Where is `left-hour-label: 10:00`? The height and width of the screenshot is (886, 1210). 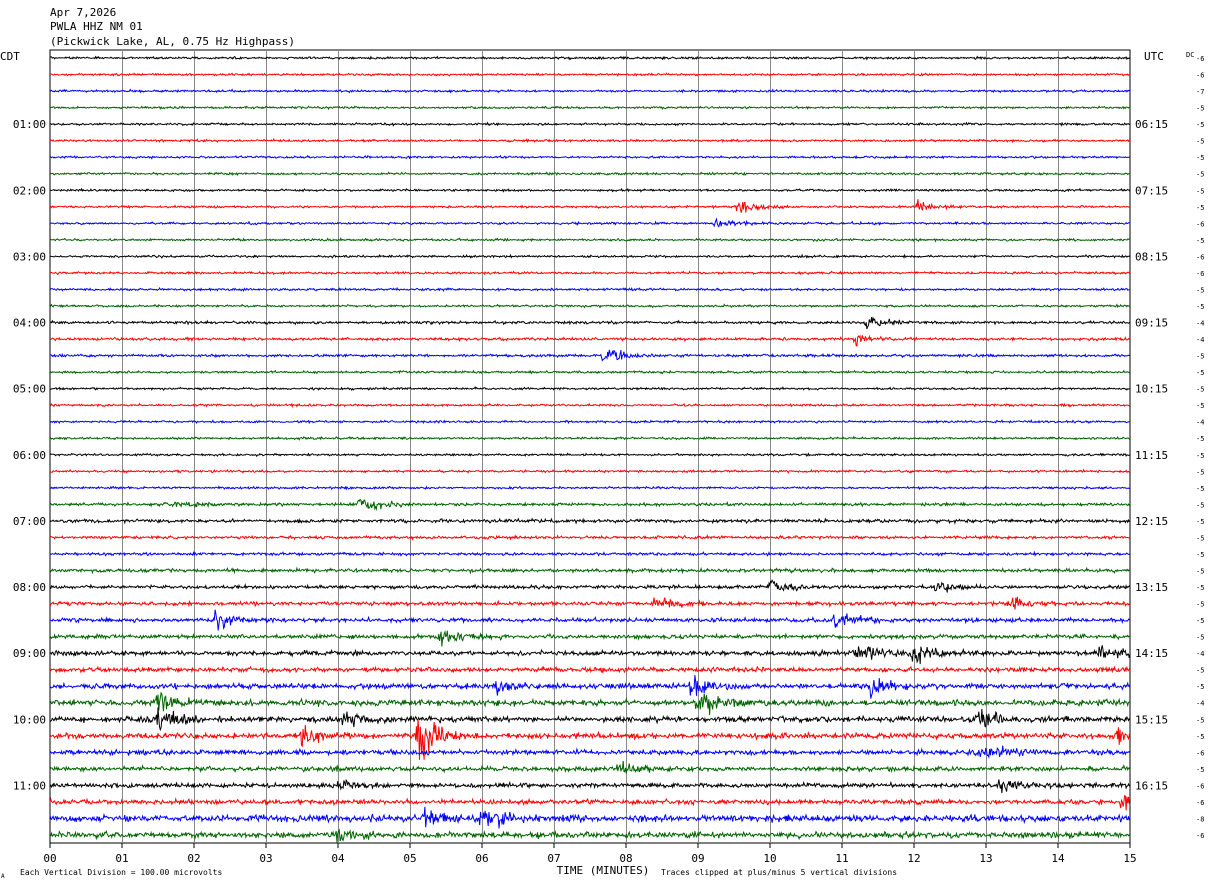 left-hour-label: 10:00 is located at coordinates (29, 719).